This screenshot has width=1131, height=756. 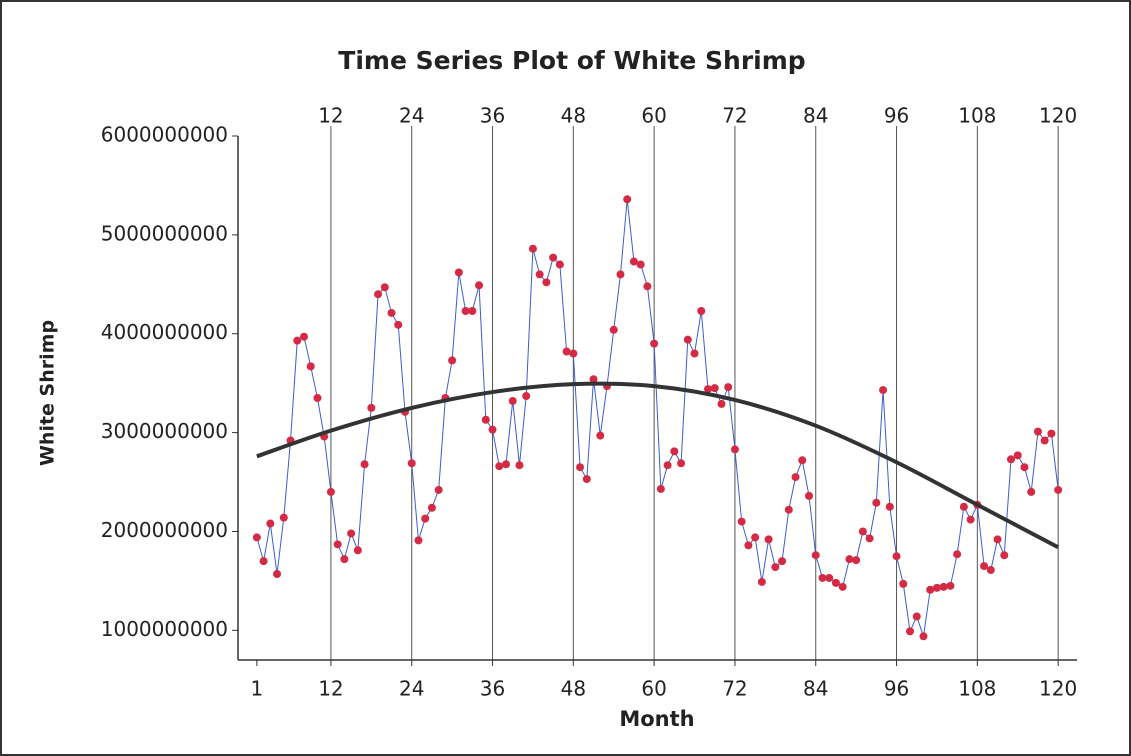 What do you see at coordinates (977, 689) in the screenshot?
I see `x-tick-label: 108` at bounding box center [977, 689].